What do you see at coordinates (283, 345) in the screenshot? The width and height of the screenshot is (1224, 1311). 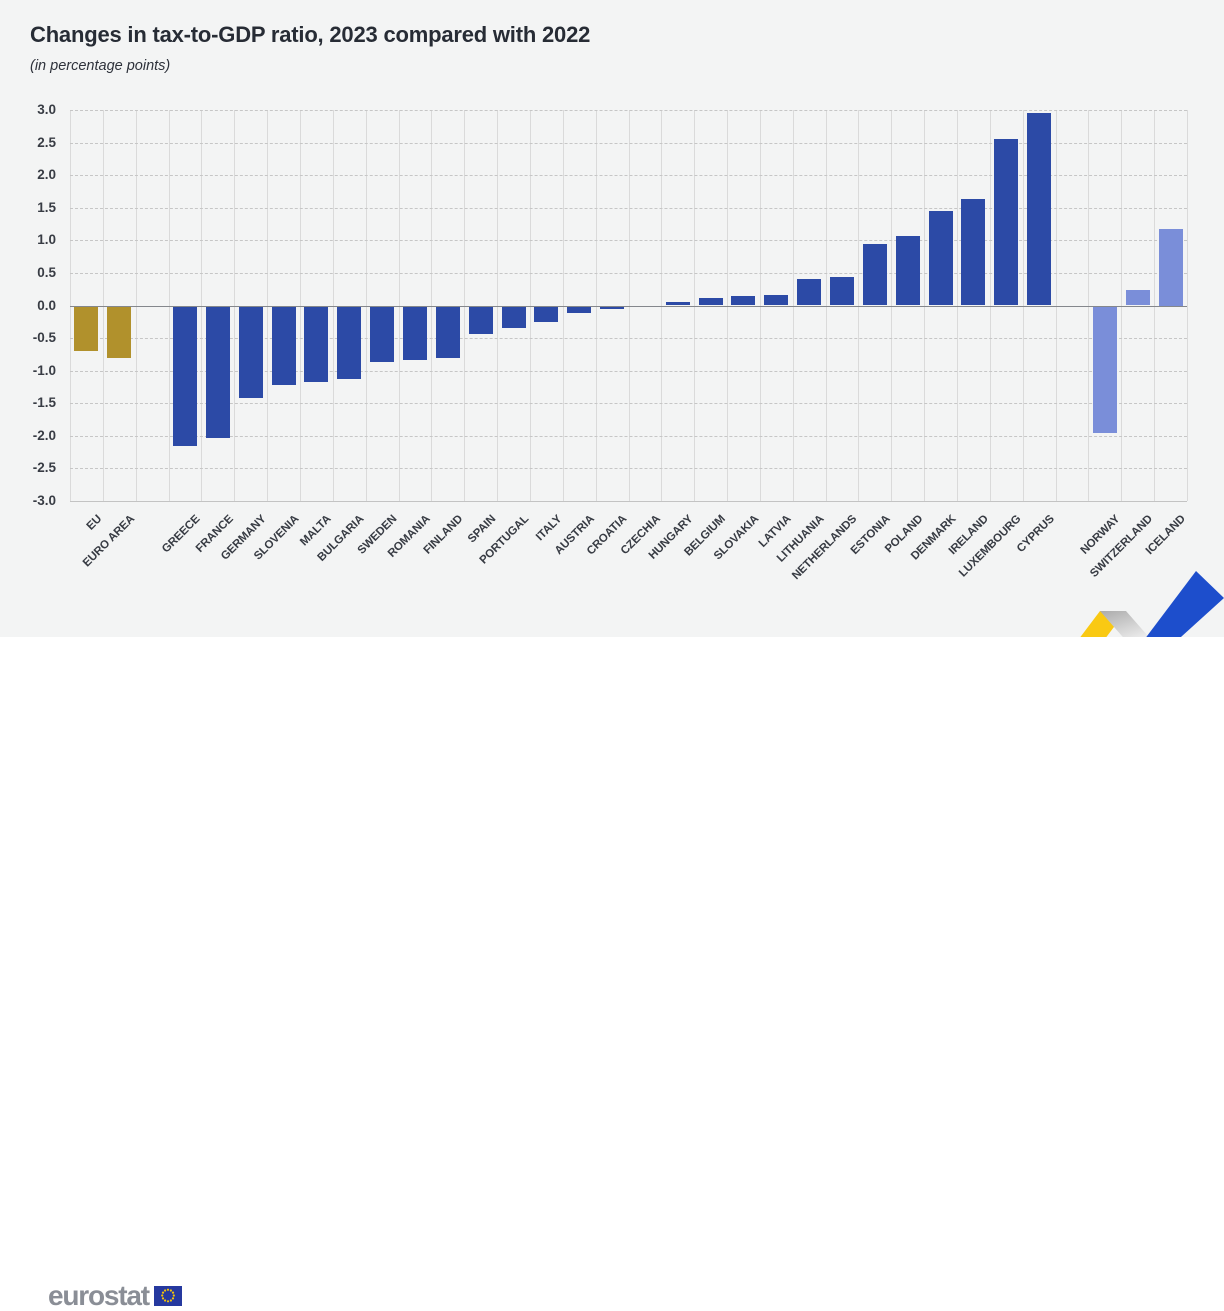 I see `bar-slovenia` at bounding box center [283, 345].